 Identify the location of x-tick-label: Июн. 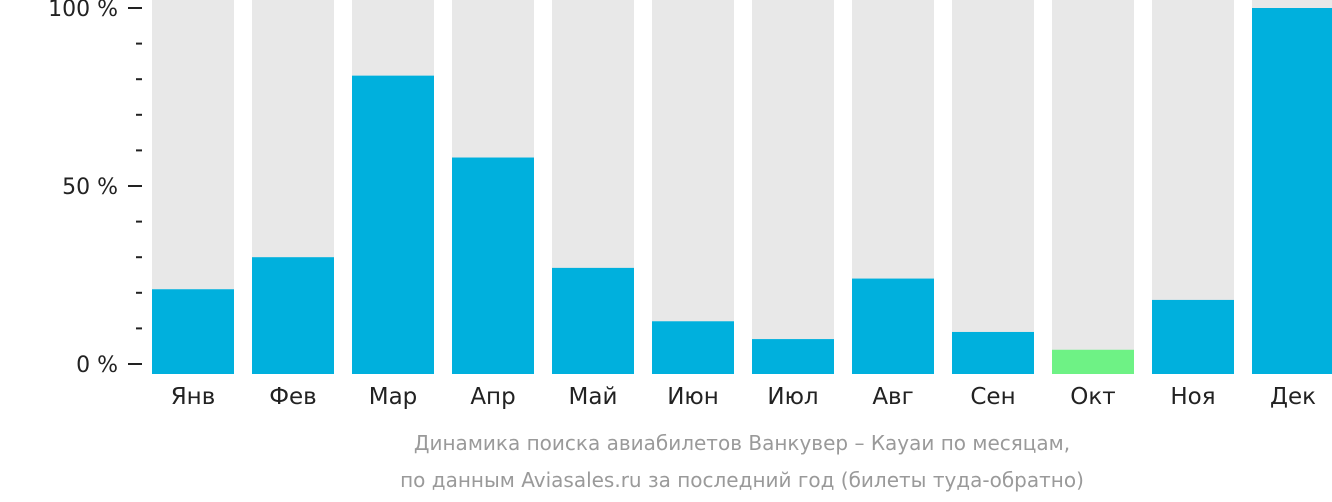
(693, 397).